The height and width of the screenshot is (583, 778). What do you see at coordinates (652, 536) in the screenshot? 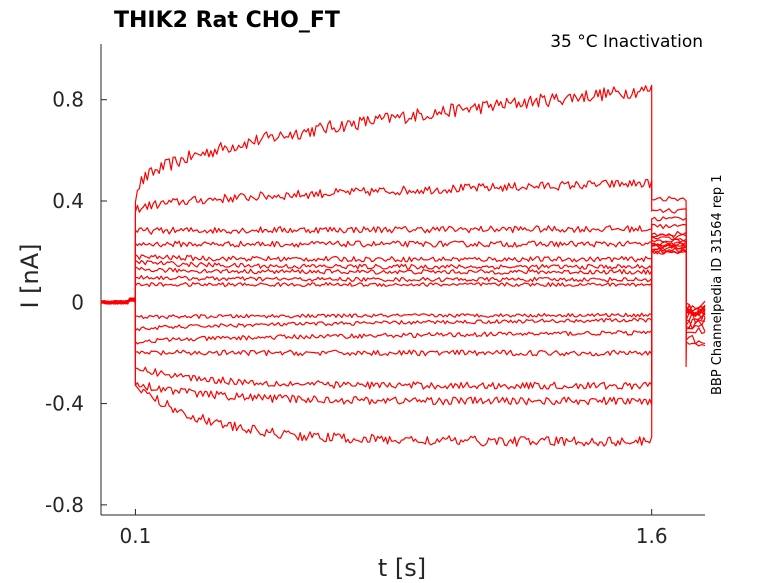
I see `x-tick-label: 1.6` at bounding box center [652, 536].